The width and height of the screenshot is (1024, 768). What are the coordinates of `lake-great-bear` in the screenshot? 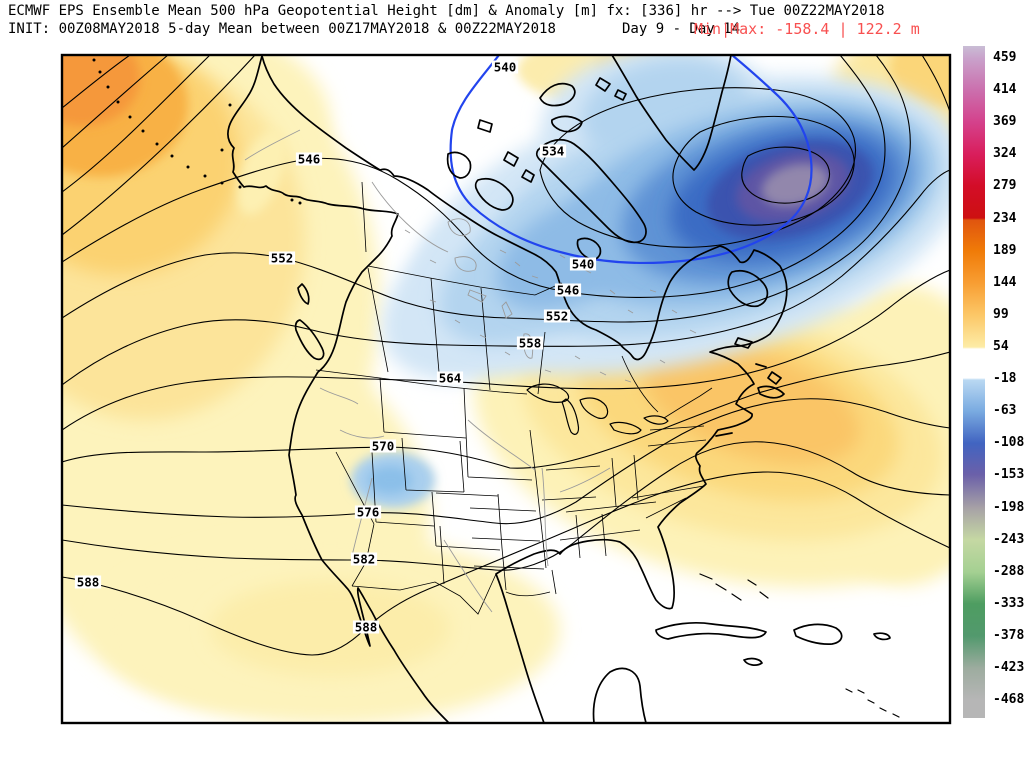 It's located at (459, 227).